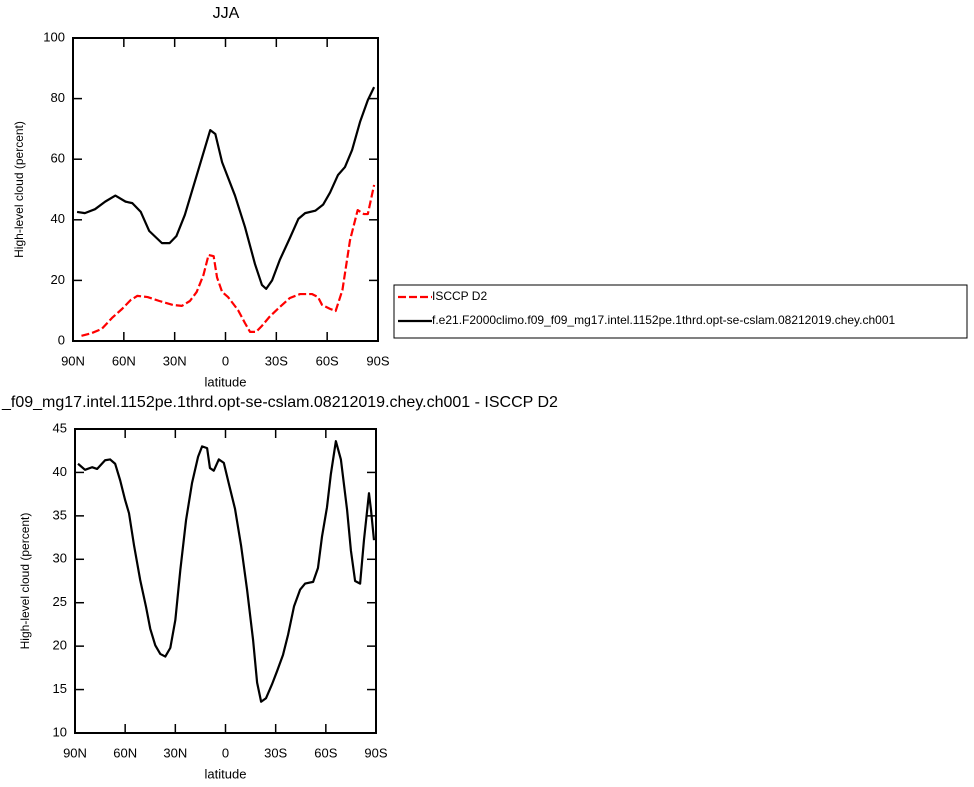 This screenshot has height=787, width=974. Describe the element at coordinates (60, 601) in the screenshot. I see `y-tick-label: 25` at that location.